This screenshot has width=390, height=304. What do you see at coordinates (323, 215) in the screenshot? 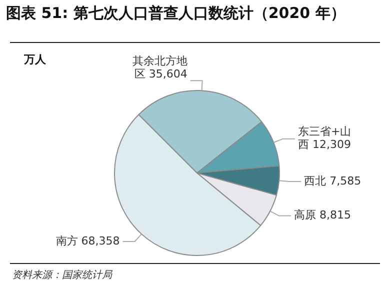
I see `slice-label: 高原 8,815` at bounding box center [323, 215].